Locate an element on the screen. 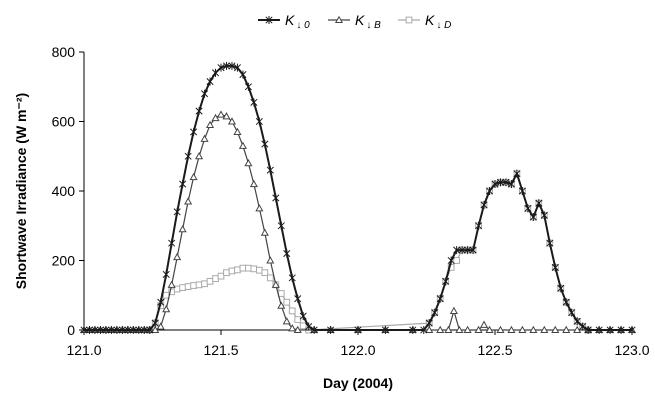 This screenshot has width=655, height=398. y-tick-label: 0 is located at coordinates (71, 330).